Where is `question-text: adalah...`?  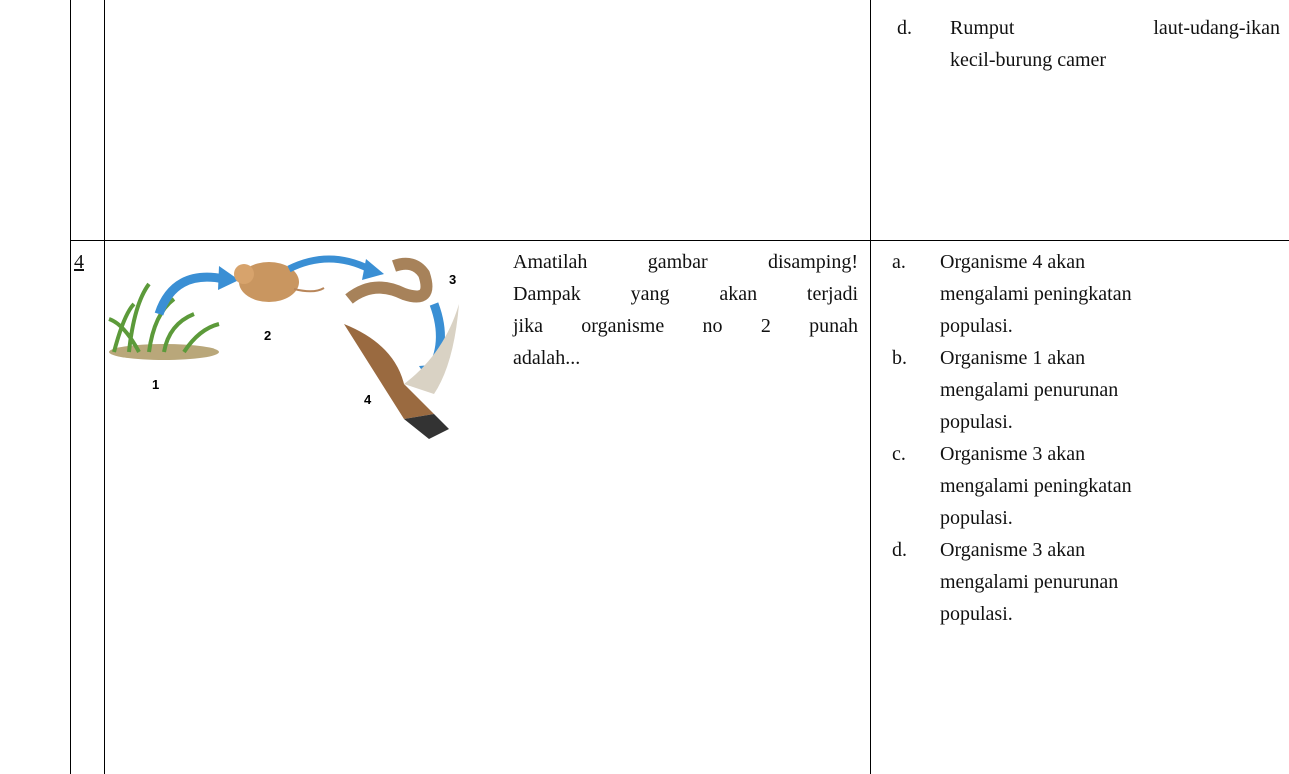
question-text: adalah... is located at coordinates (547, 358).